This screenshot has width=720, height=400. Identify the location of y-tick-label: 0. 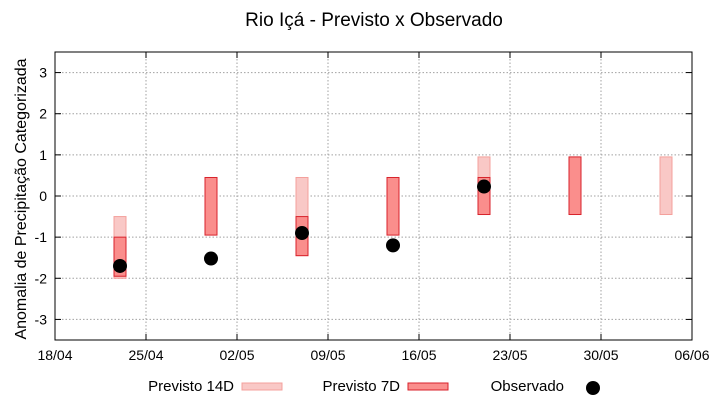
(43, 196).